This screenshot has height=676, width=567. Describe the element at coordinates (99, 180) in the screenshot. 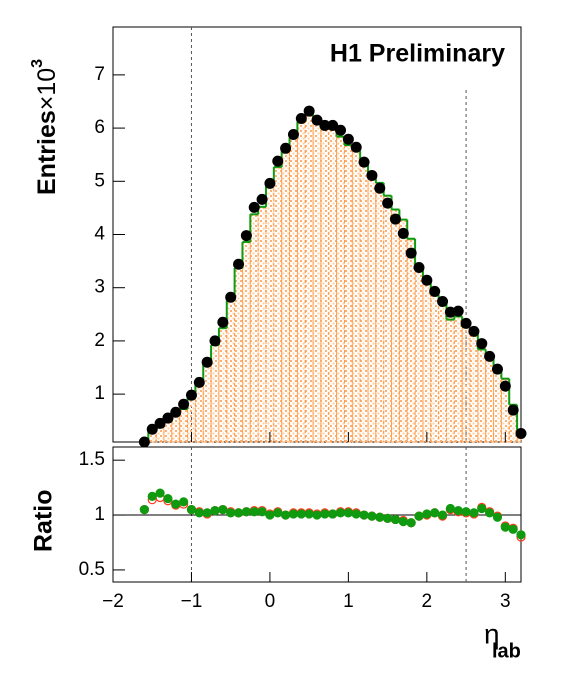

I see `y-tick-label: 5` at that location.